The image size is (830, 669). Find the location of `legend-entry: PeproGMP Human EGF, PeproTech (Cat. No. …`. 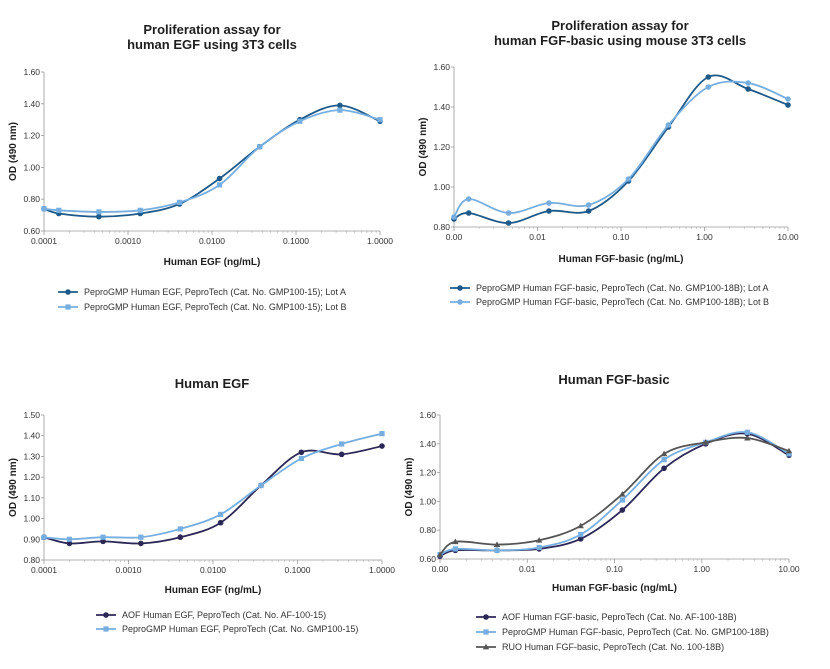

legend-entry: PeproGMP Human EGF, PeproTech (Cat. No. … is located at coordinates (202, 292).